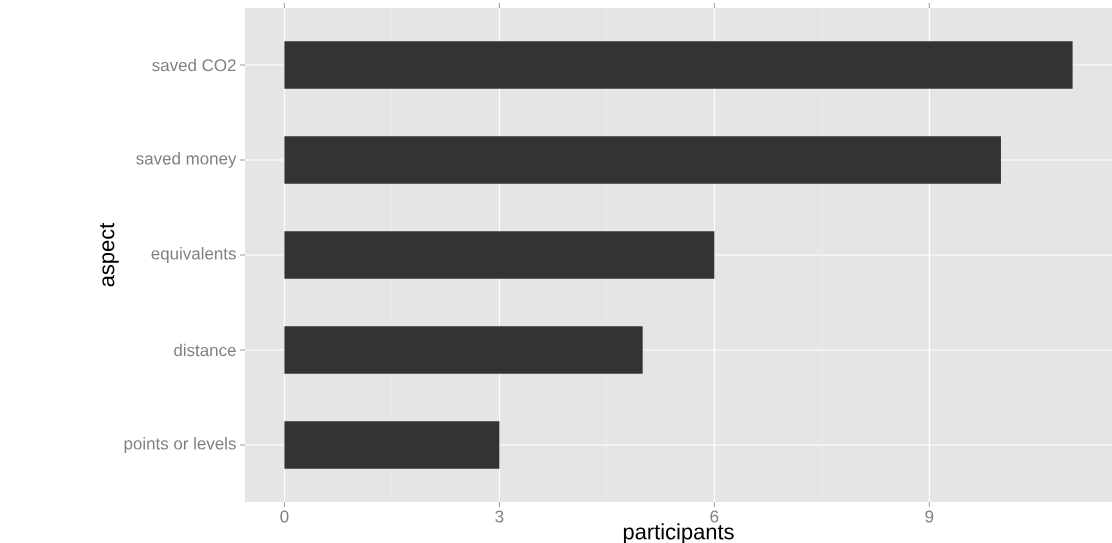  I want to click on y-tick-label: distance, so click(205, 350).